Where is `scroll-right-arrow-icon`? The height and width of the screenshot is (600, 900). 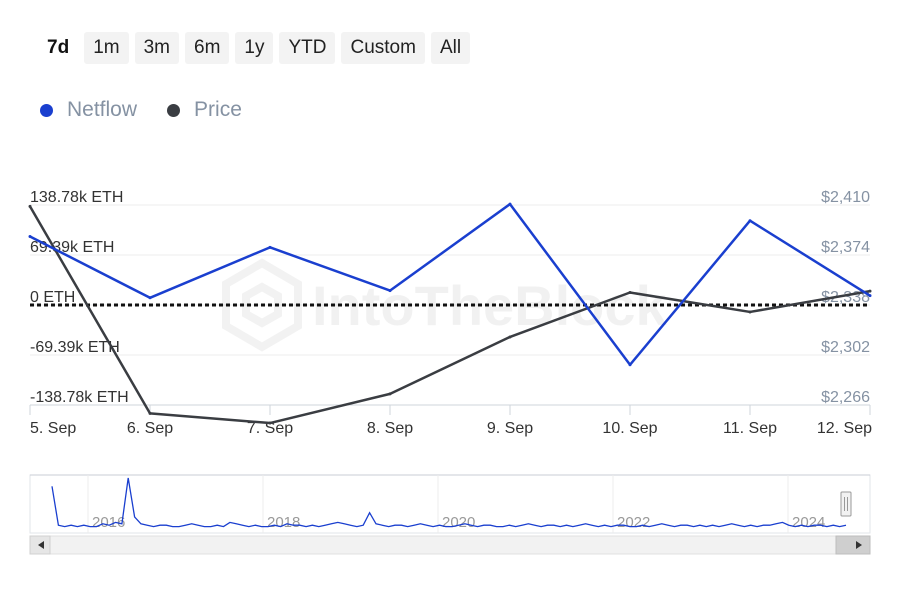
scroll-right-arrow-icon is located at coordinates (859, 545).